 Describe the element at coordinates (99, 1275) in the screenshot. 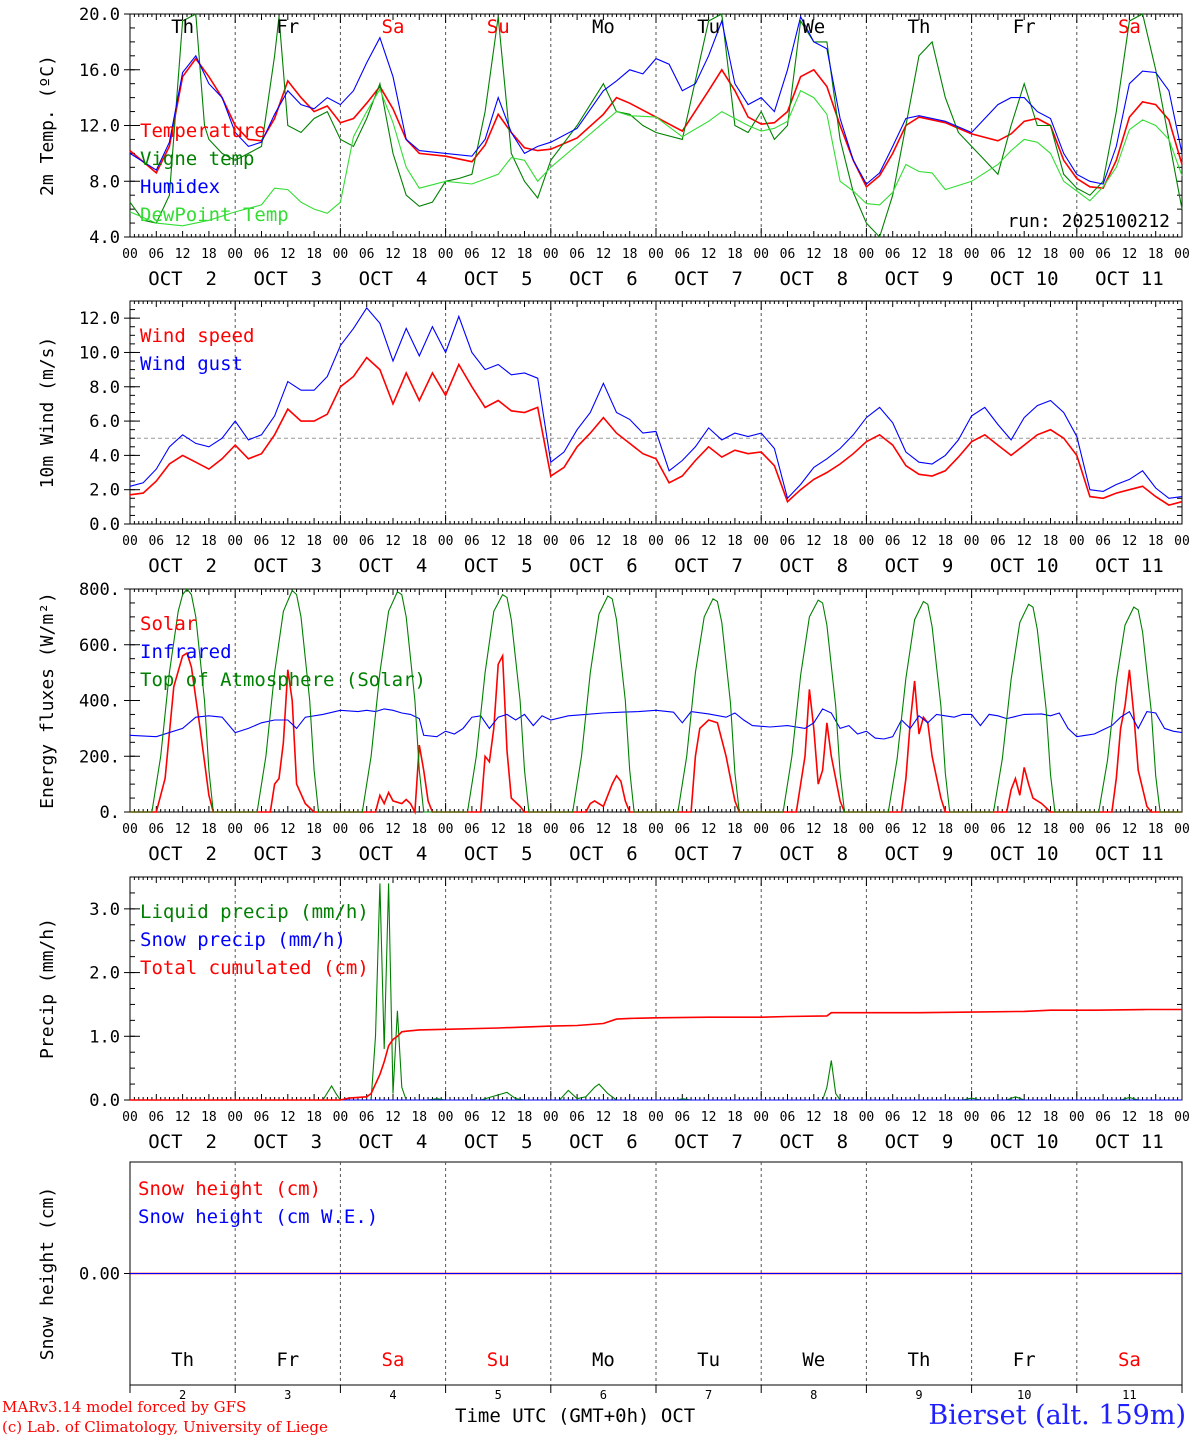

I see `y-tick-label: 0.00` at that location.